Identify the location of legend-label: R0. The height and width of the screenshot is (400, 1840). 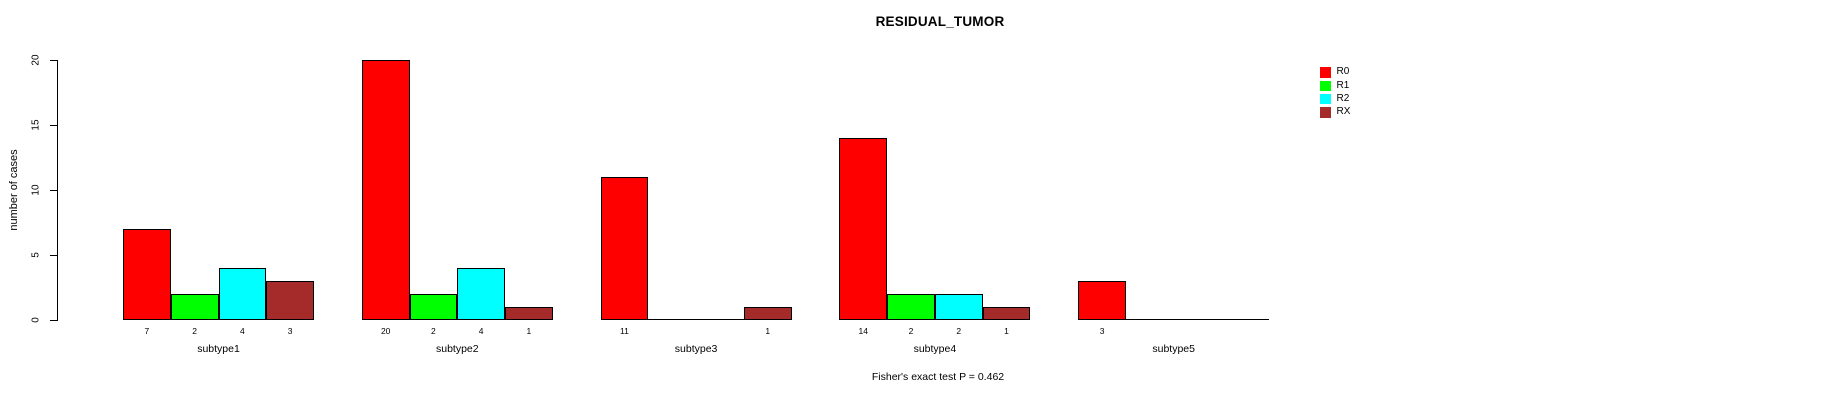
(1343, 72).